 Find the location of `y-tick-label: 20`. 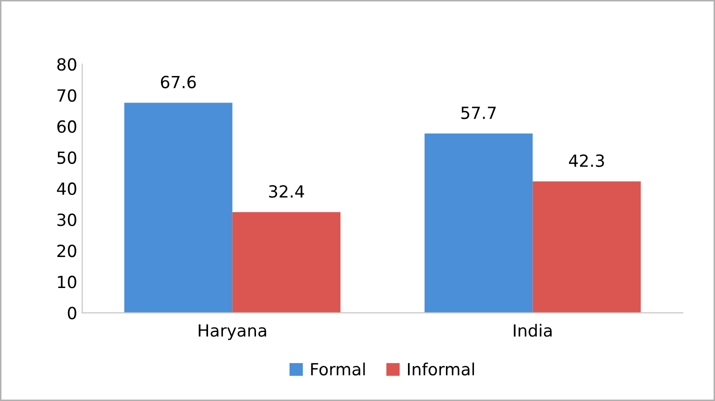

y-tick-label: 20 is located at coordinates (66, 251).